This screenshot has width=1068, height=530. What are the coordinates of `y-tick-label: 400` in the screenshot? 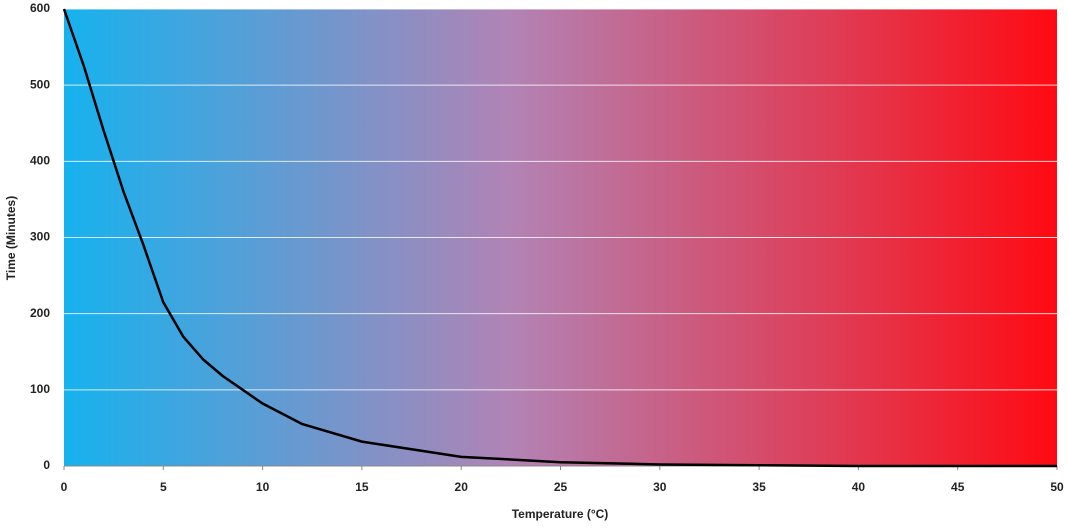 It's located at (40, 161).